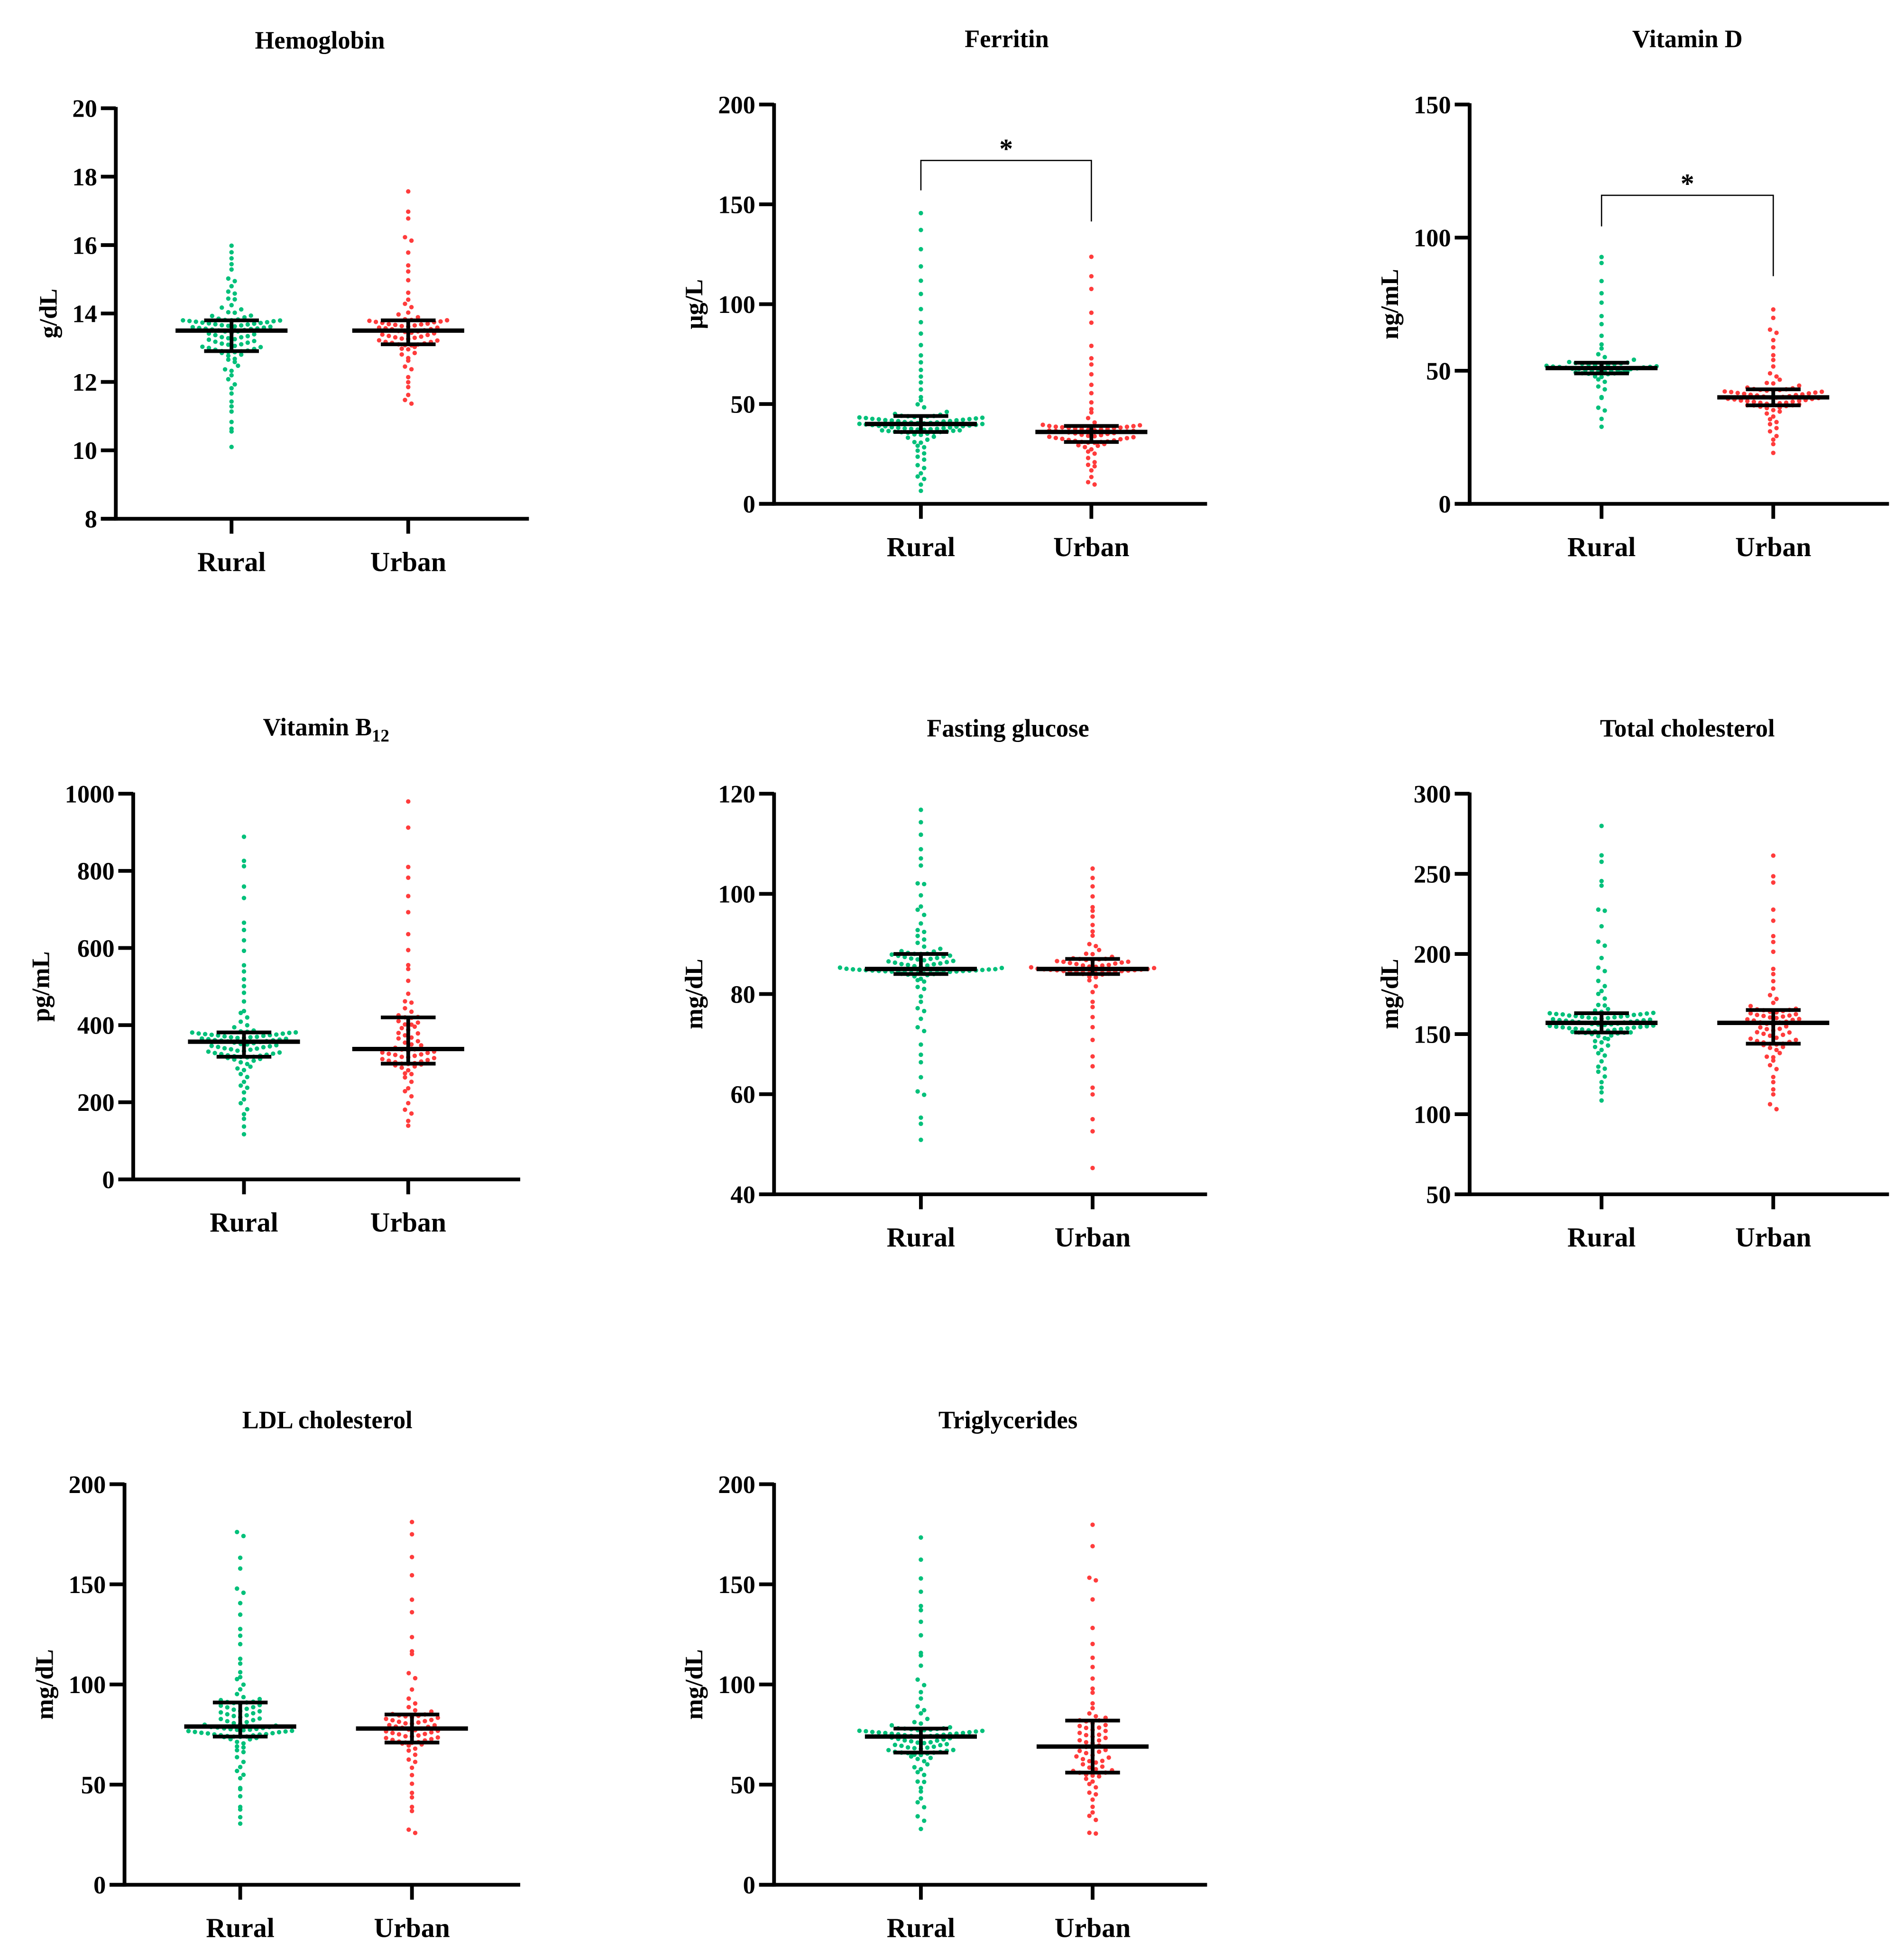 The width and height of the screenshot is (1904, 1942). Describe the element at coordinates (90, 794) in the screenshot. I see `y-tick-label: 1000` at that location.